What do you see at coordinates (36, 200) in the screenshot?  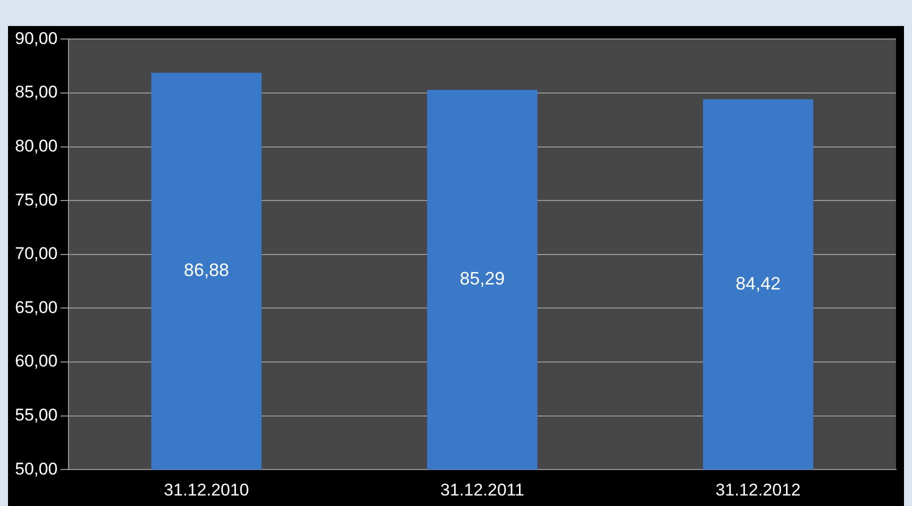 I see `y-tick-label: 75,00` at bounding box center [36, 200].